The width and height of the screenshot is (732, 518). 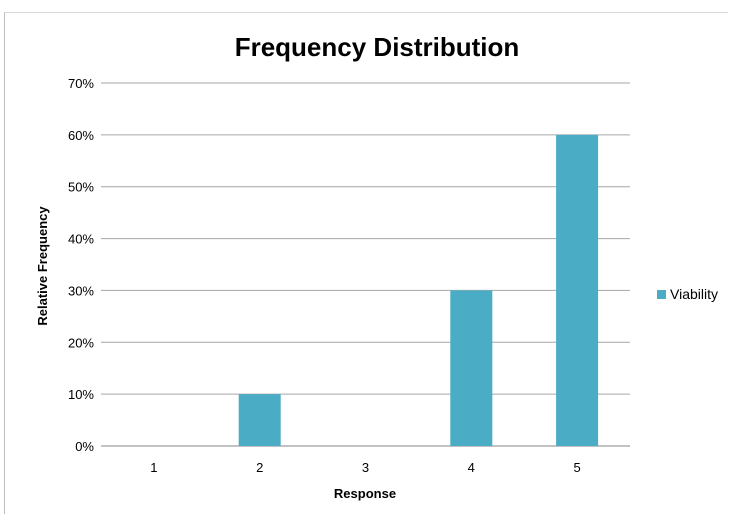 I want to click on y-tick-label: 10%, so click(x=81, y=394).